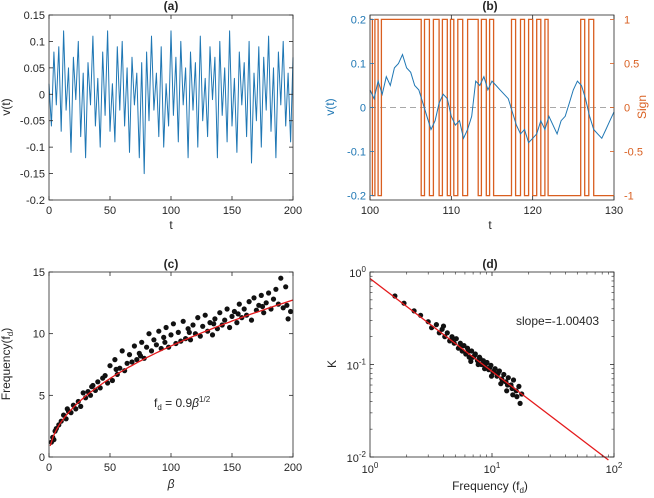 The width and height of the screenshot is (654, 498). I want to click on panel-d-xlabel: Frequency (fd), so click(490, 487).